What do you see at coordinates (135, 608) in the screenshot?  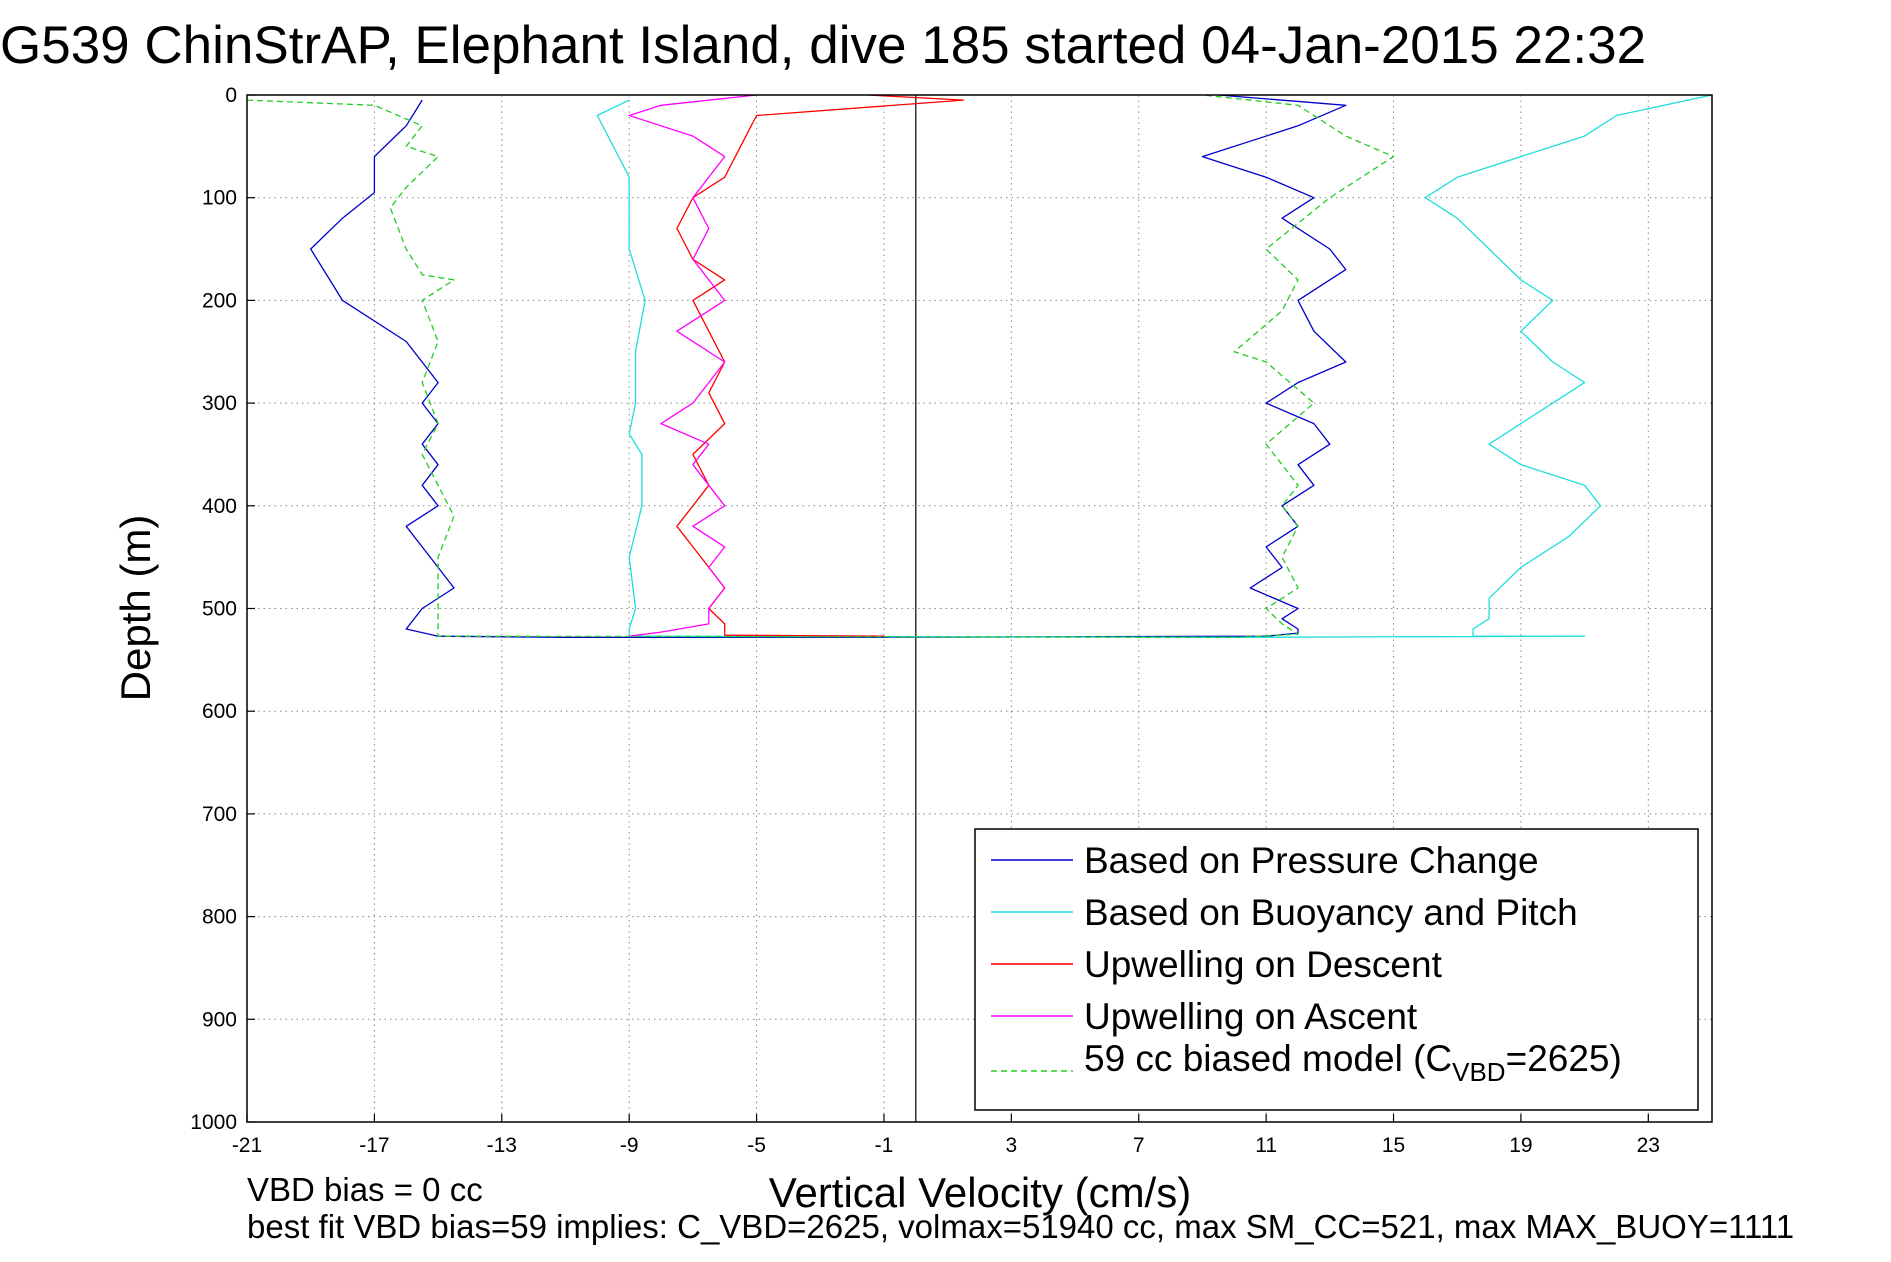 I see `y-axis-label: Depth (m)` at bounding box center [135, 608].